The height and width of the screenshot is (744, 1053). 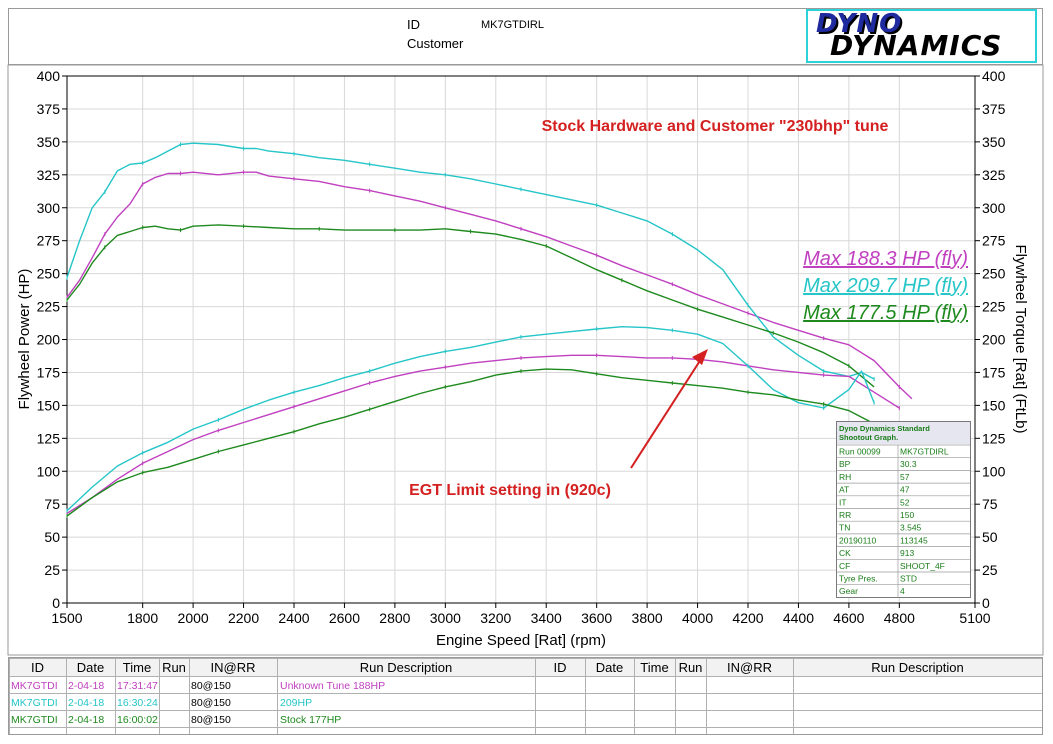 What do you see at coordinates (859, 24) in the screenshot?
I see `logo-line1: DYNO` at bounding box center [859, 24].